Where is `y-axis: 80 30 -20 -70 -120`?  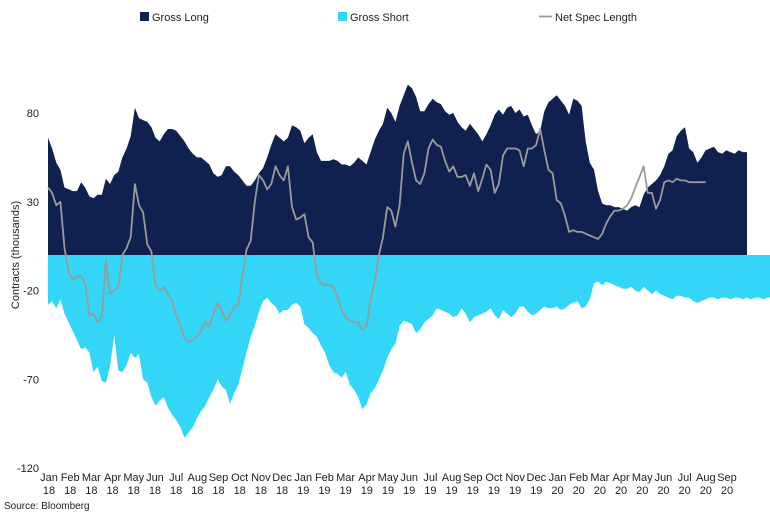 y-axis: 80 30 -20 -70 -120 is located at coordinates (28, 291).